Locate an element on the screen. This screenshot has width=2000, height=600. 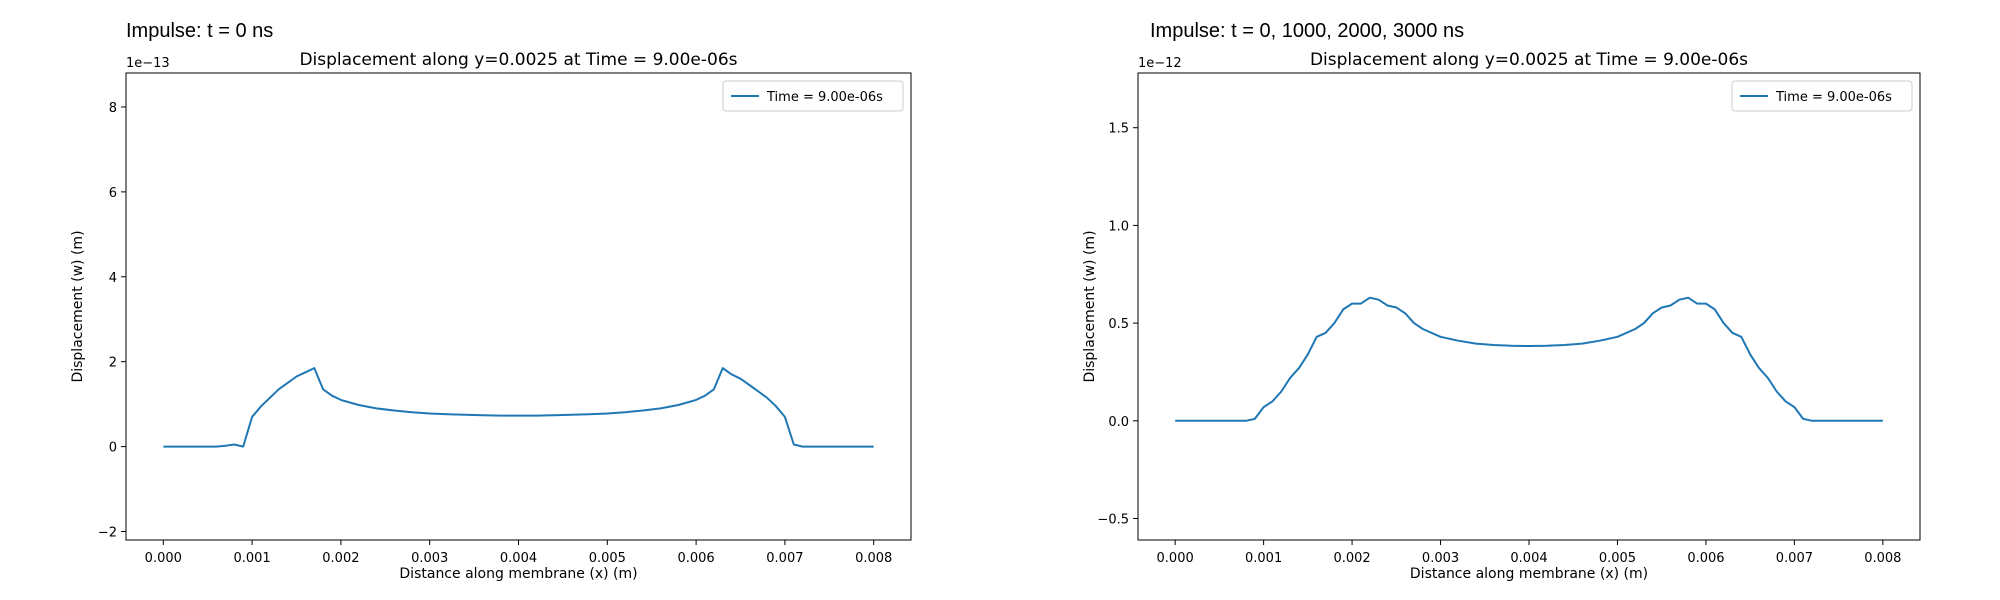
y-tick-label: 6 is located at coordinates (113, 193).